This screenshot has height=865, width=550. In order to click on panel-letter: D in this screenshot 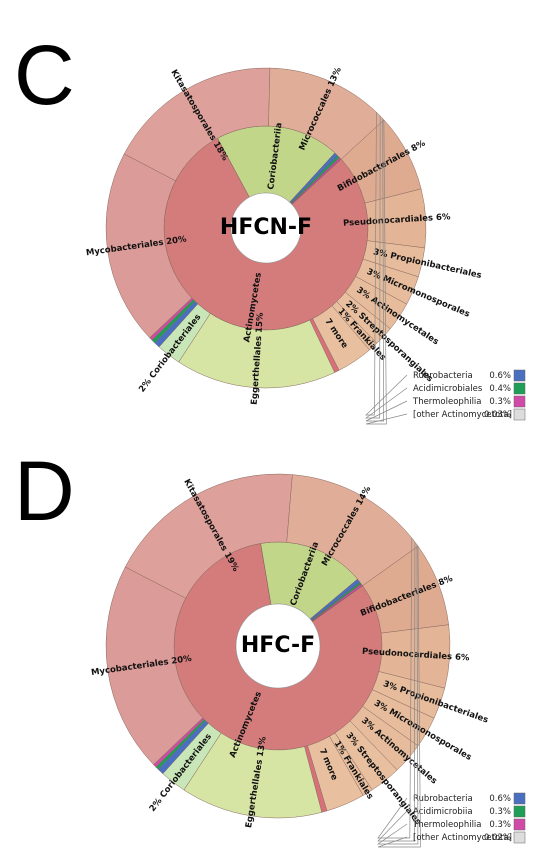, I will do `click(44, 491)`.